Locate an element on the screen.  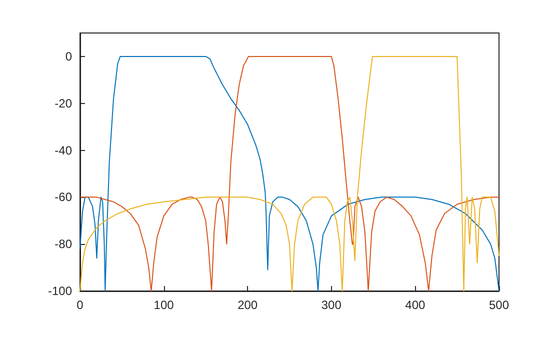
y-tick-label: -60 is located at coordinates (63, 197).